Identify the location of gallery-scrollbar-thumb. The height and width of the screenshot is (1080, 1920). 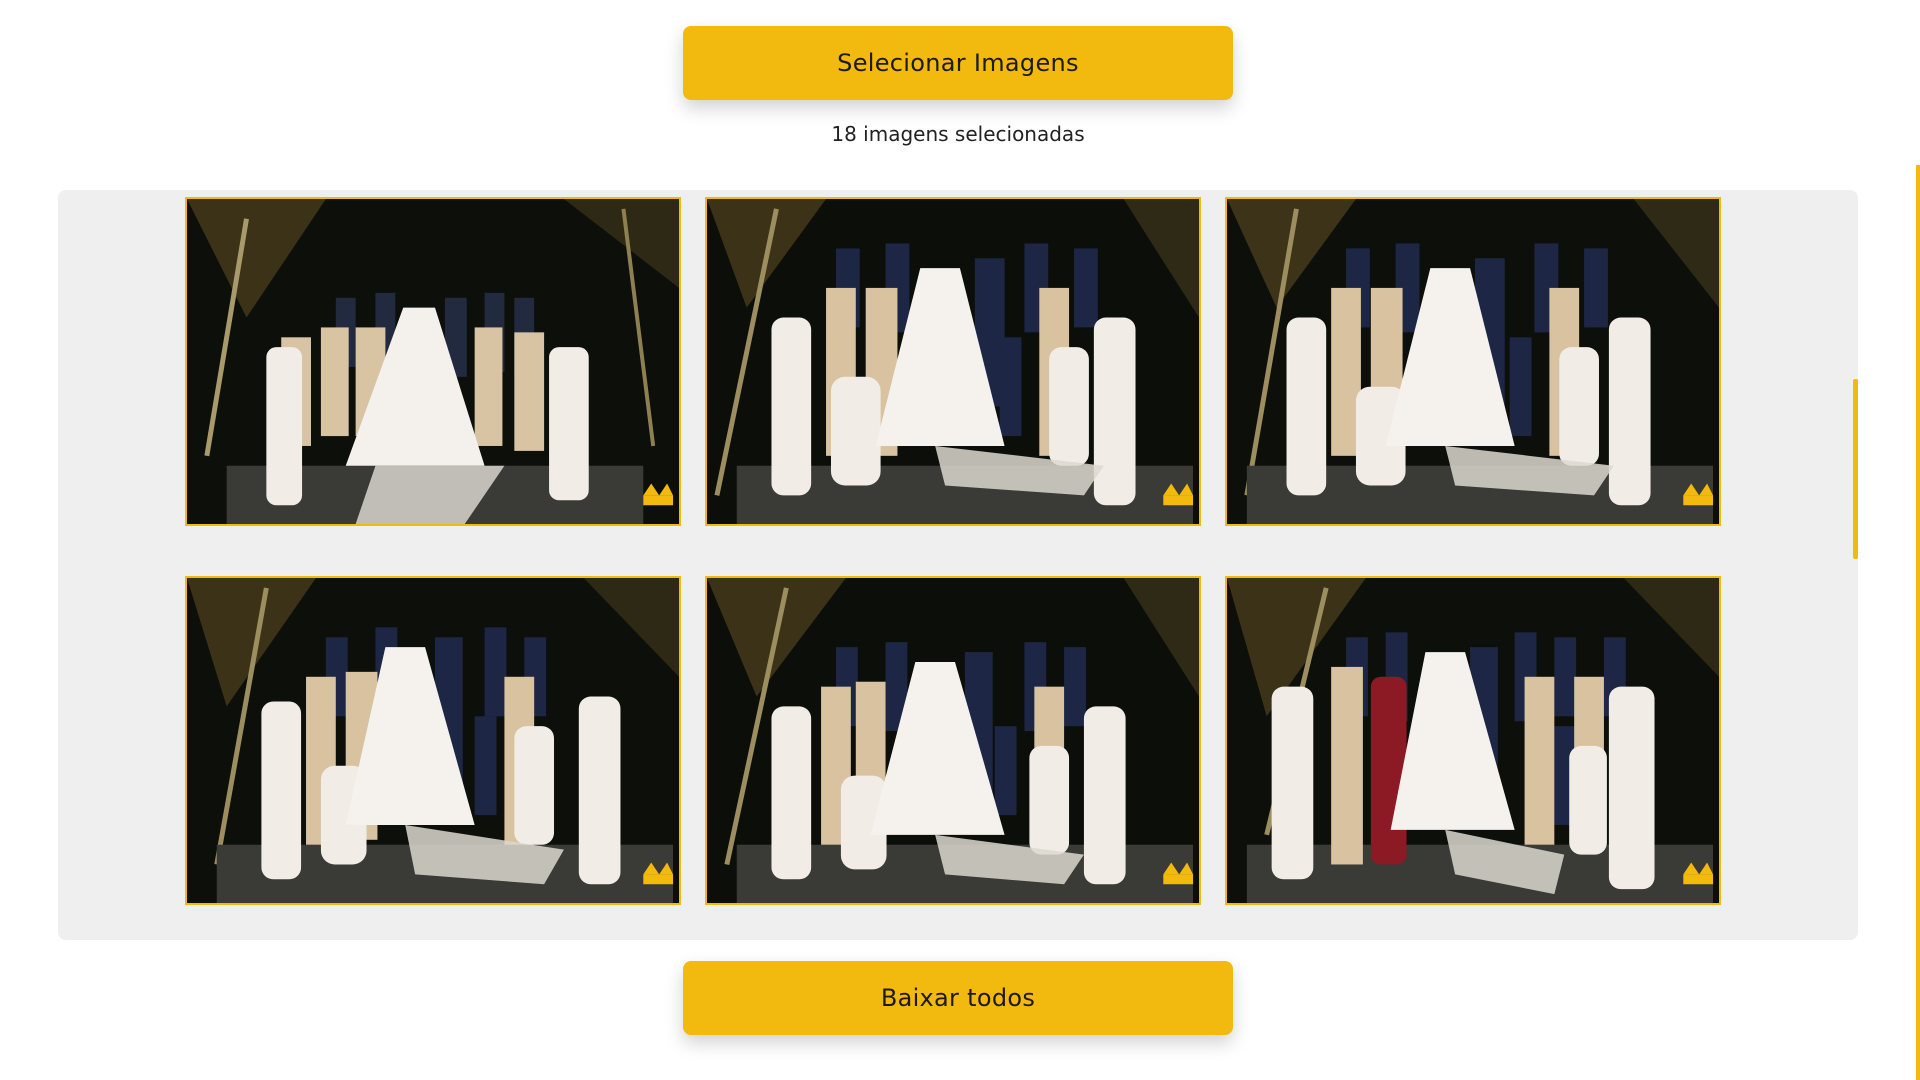
(1855, 469).